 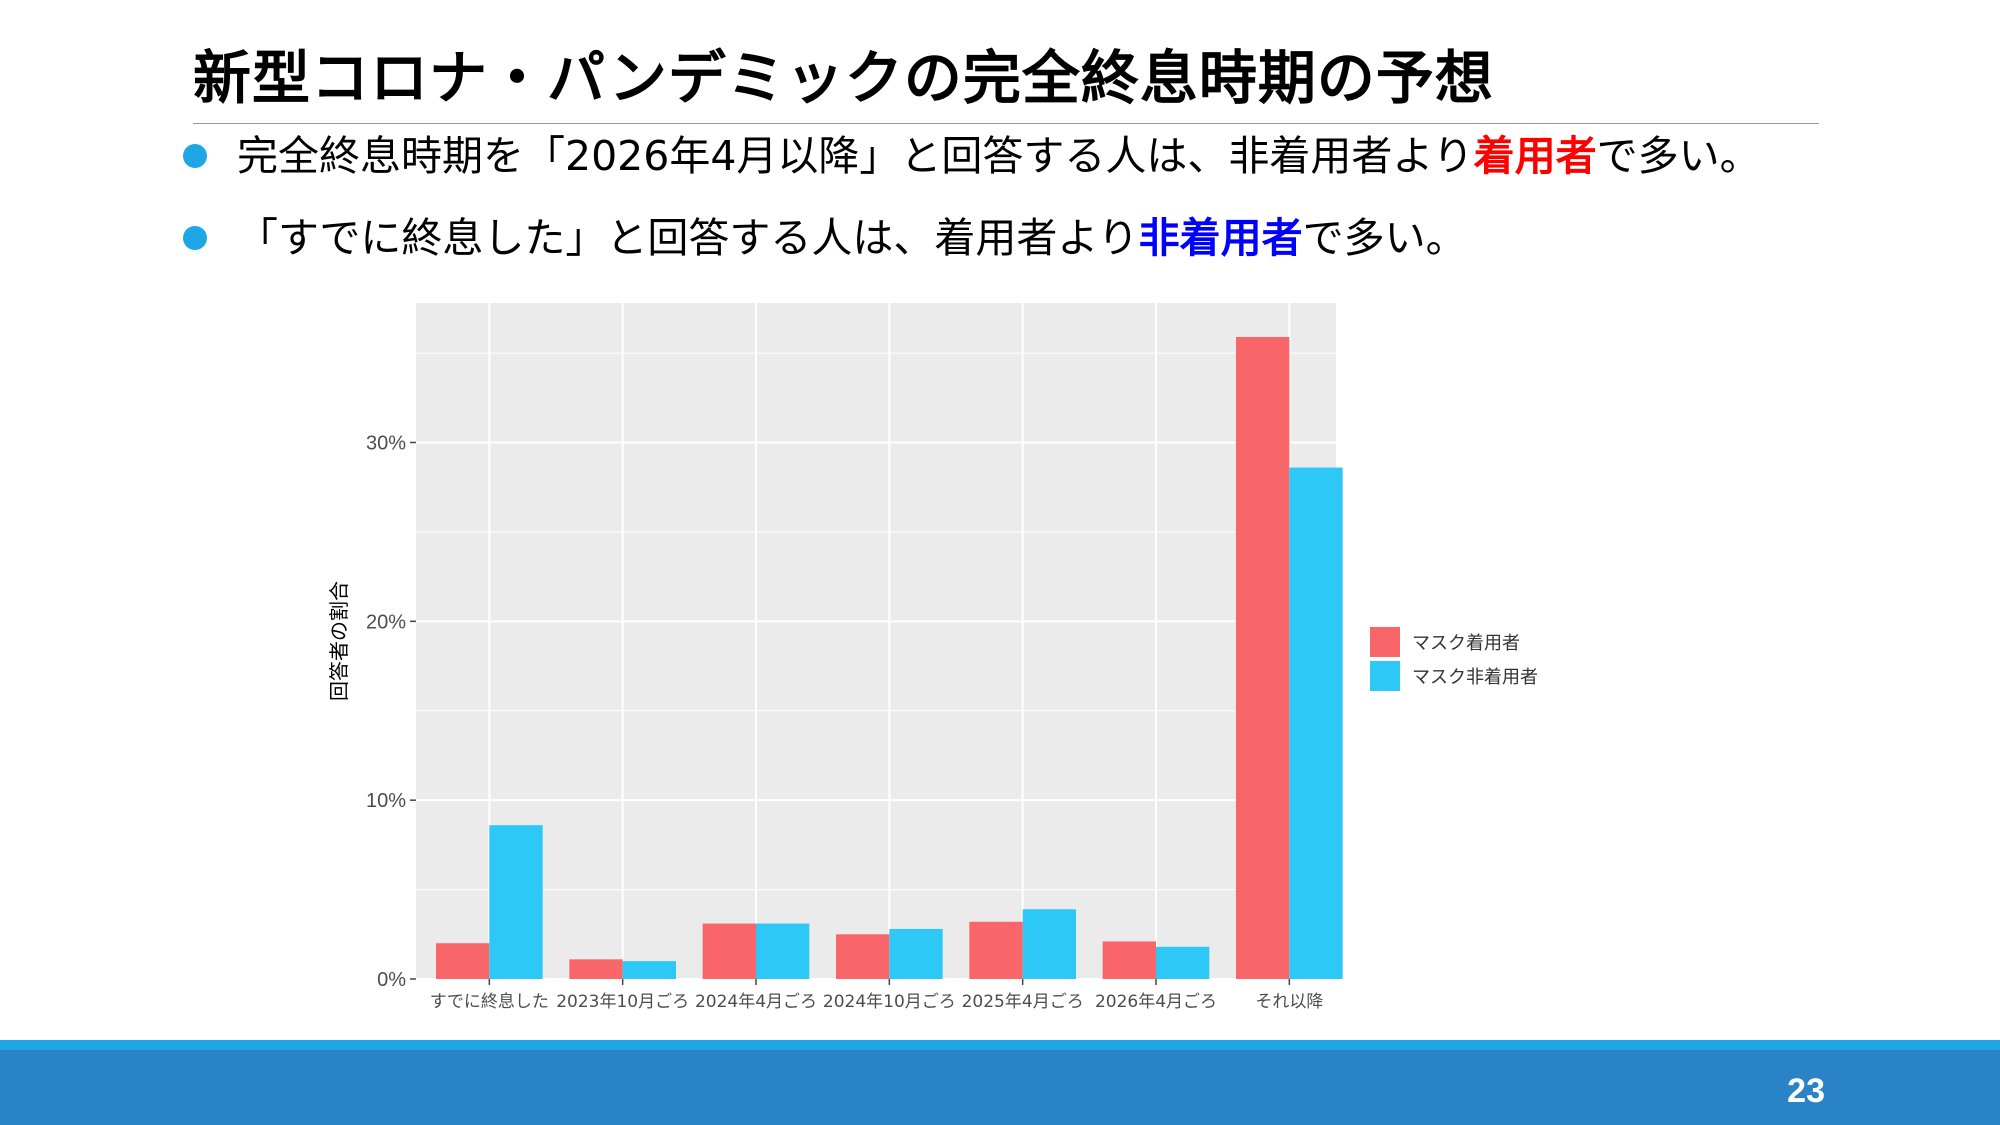 I want to click on bullet-item-1: 完全終息時期を「2026年4月以降」と回答する人は、非着用者より 着用者 で多い。, so click(x=972, y=156).